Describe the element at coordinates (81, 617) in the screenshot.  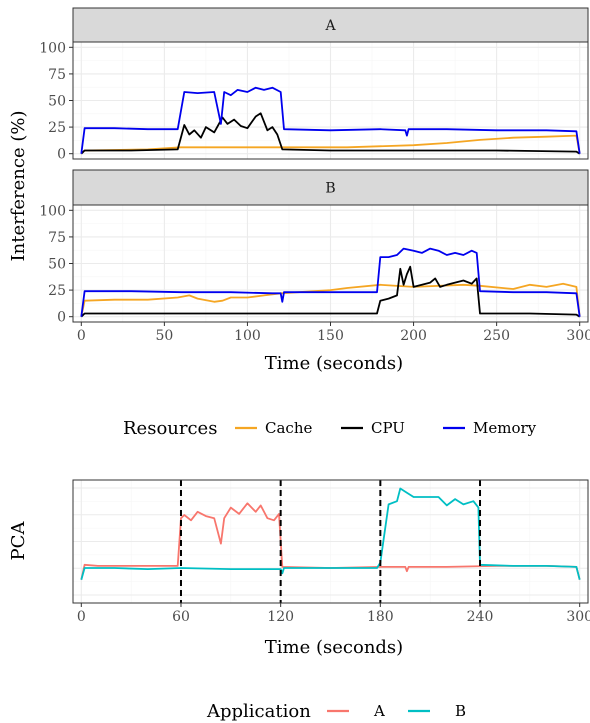
I see `pca-chart-x-tick-label: 0` at that location.